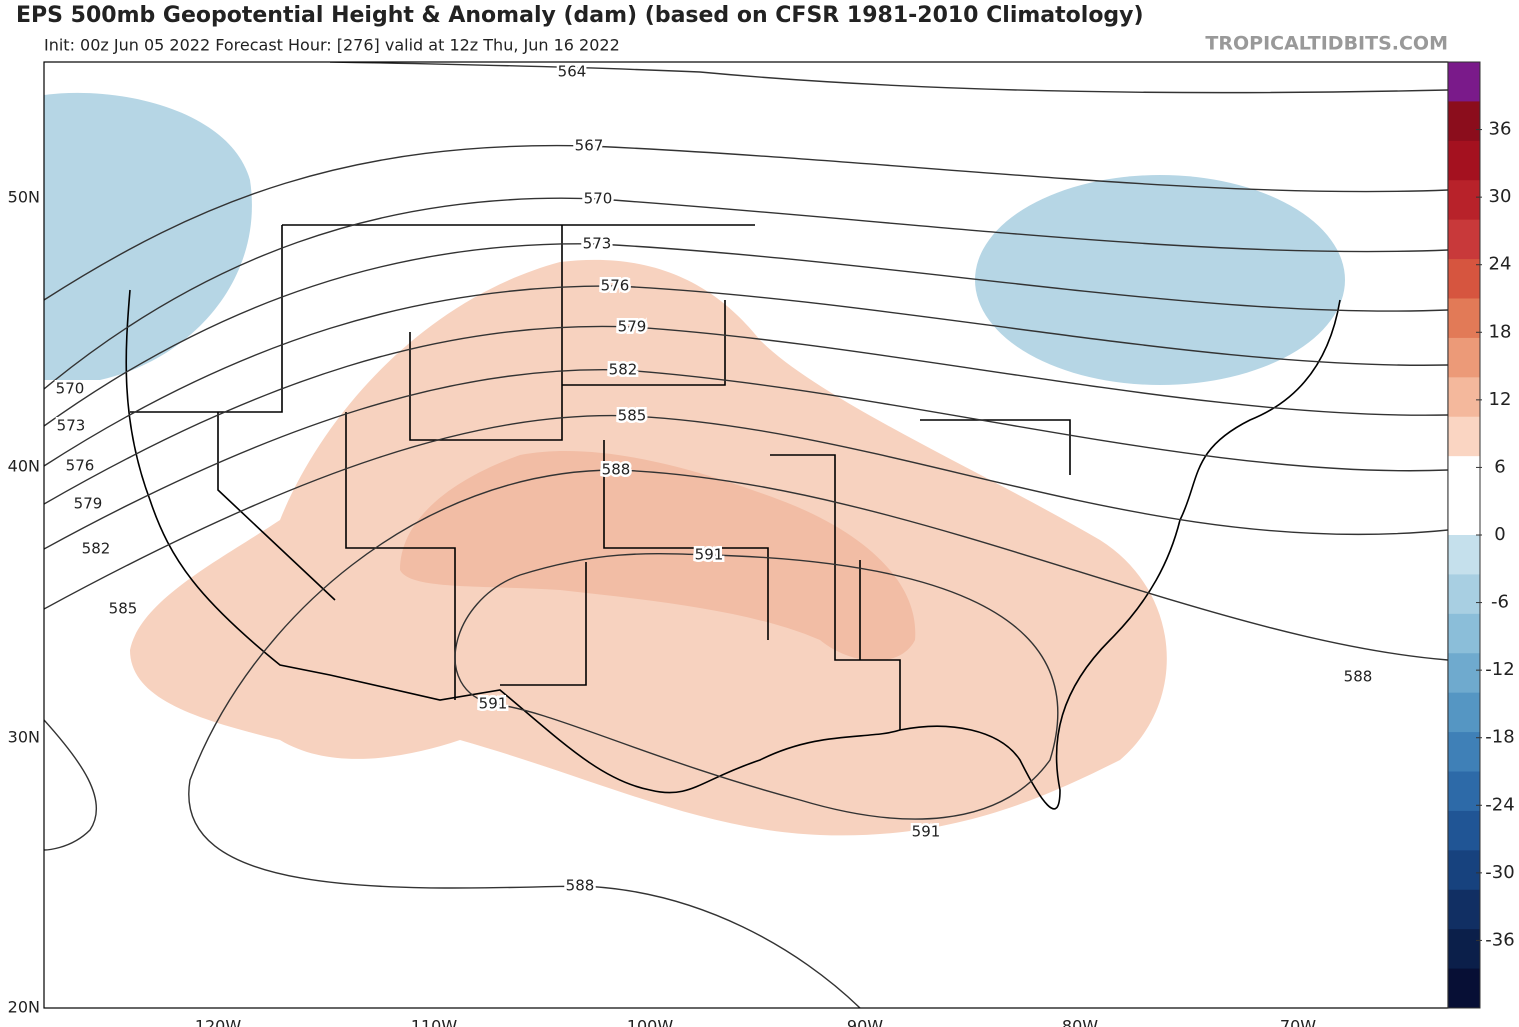  I want to click on colorbar-tick-label: -30, so click(1499, 872).